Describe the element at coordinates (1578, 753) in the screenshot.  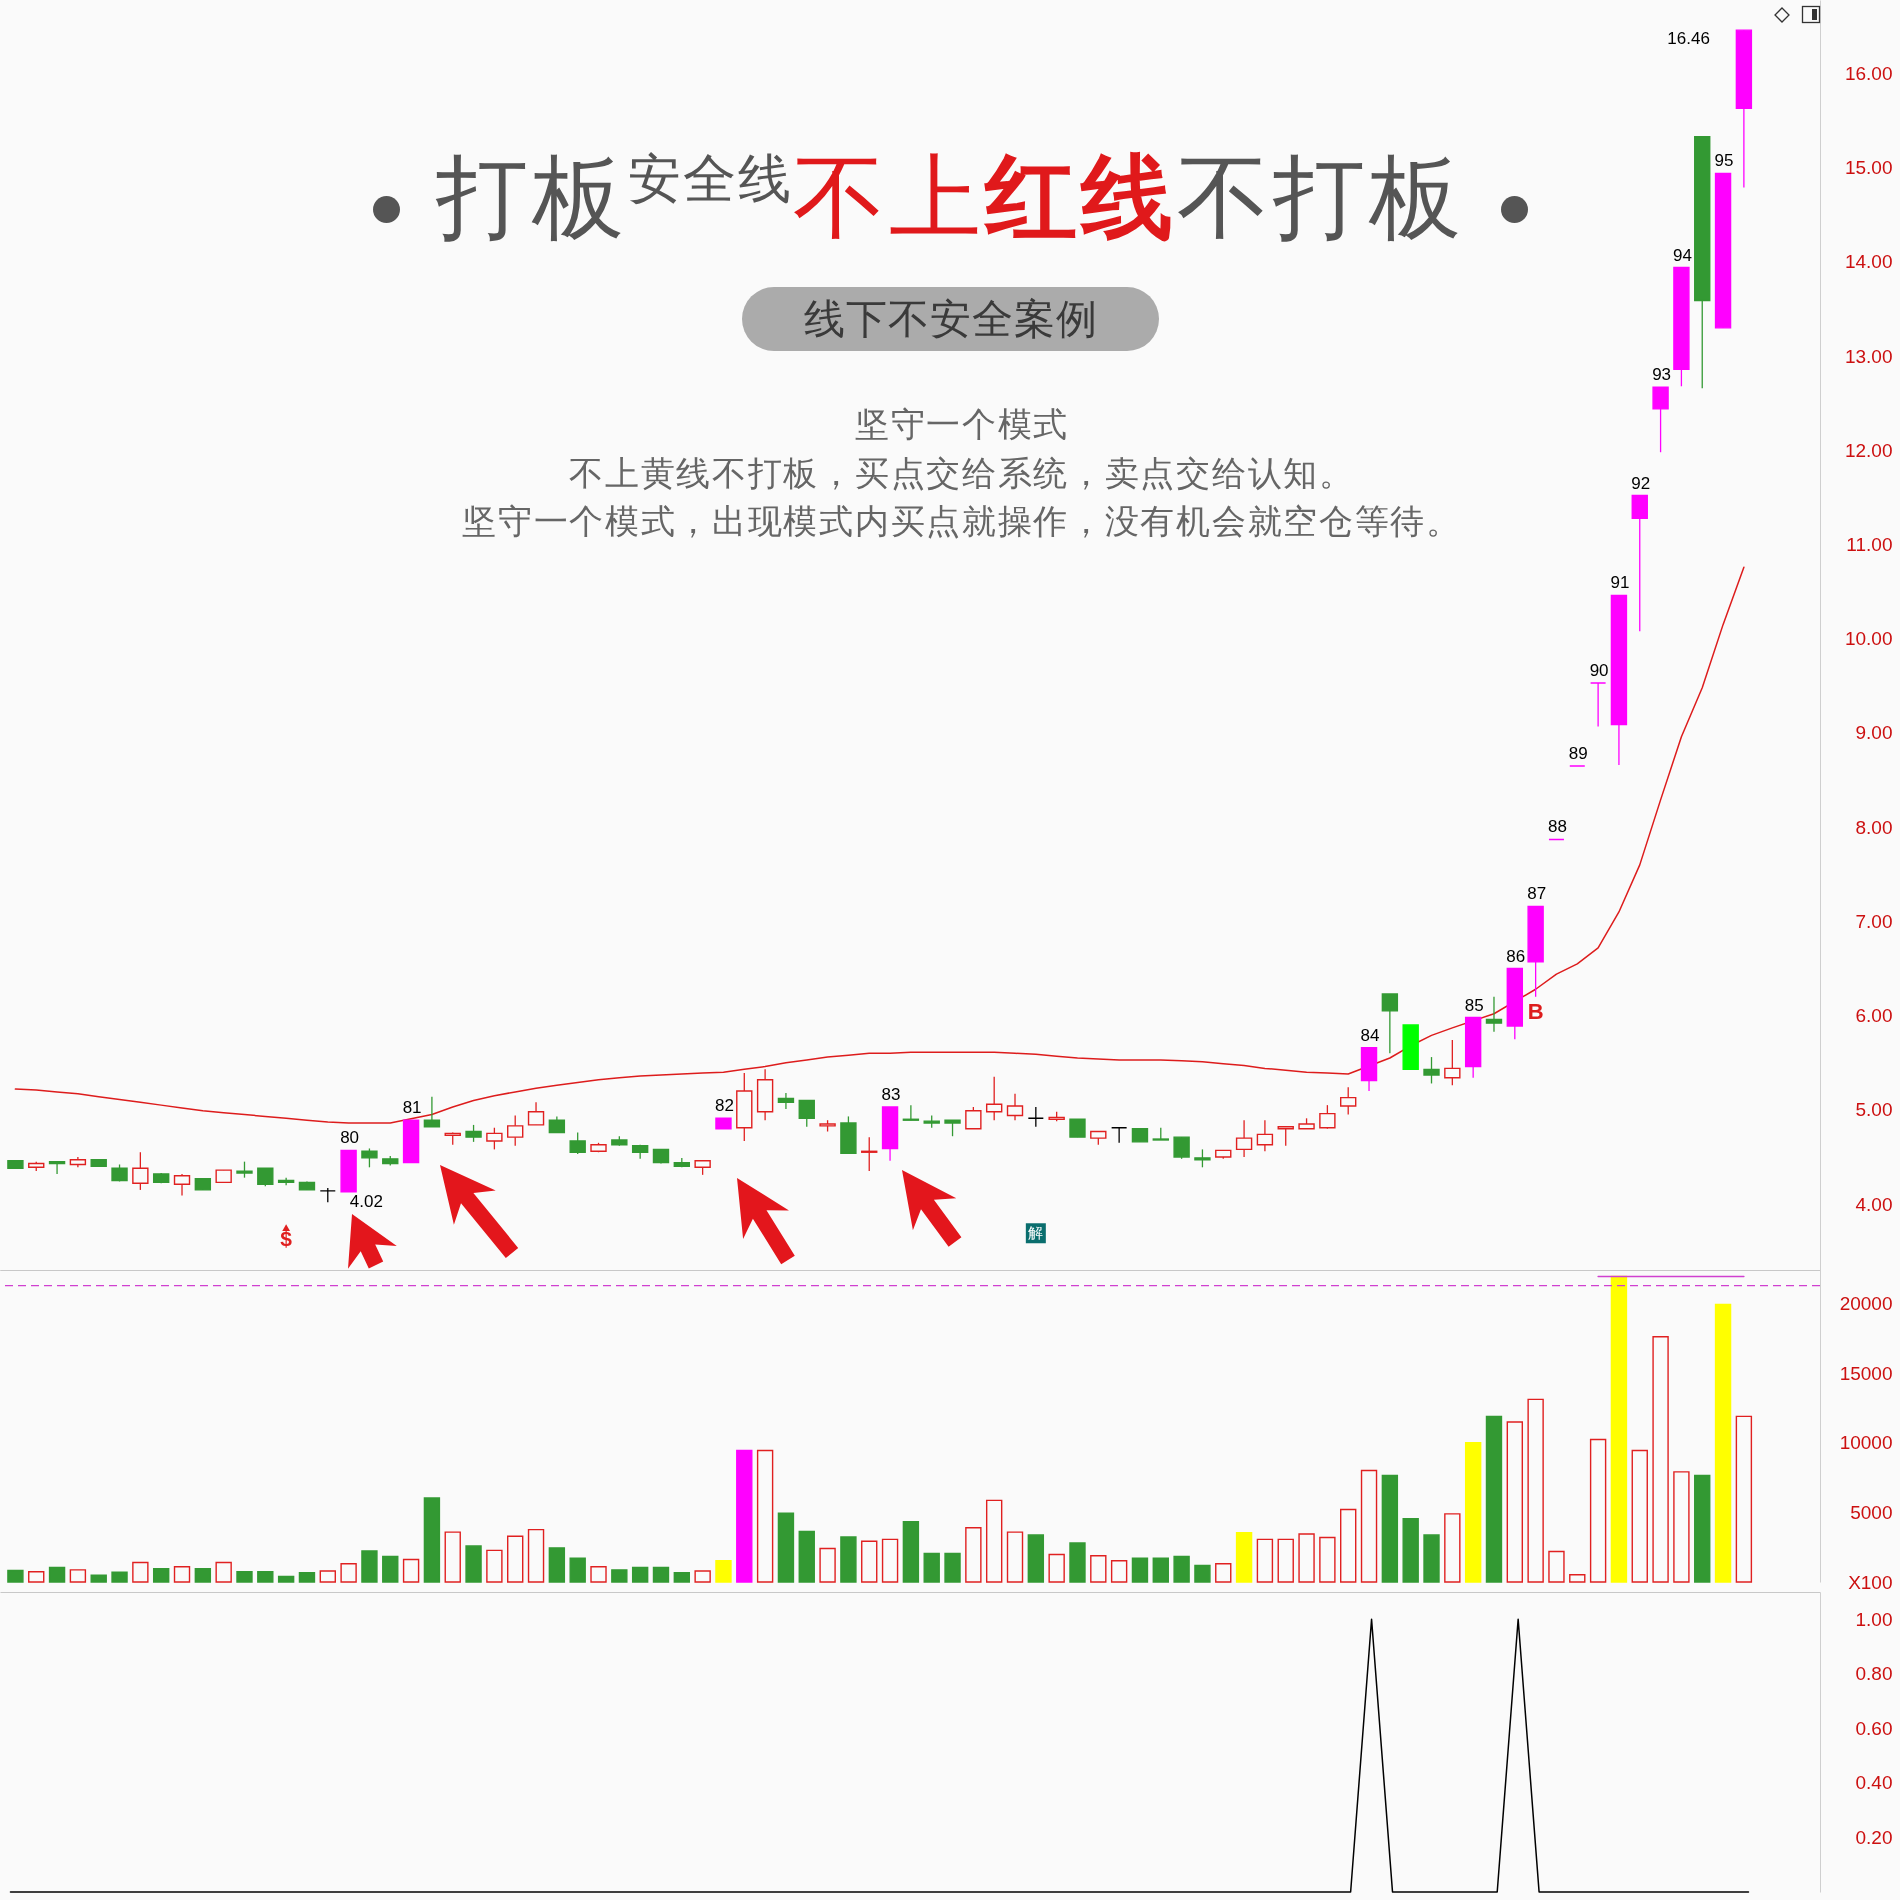
I see `text: 89` at that location.